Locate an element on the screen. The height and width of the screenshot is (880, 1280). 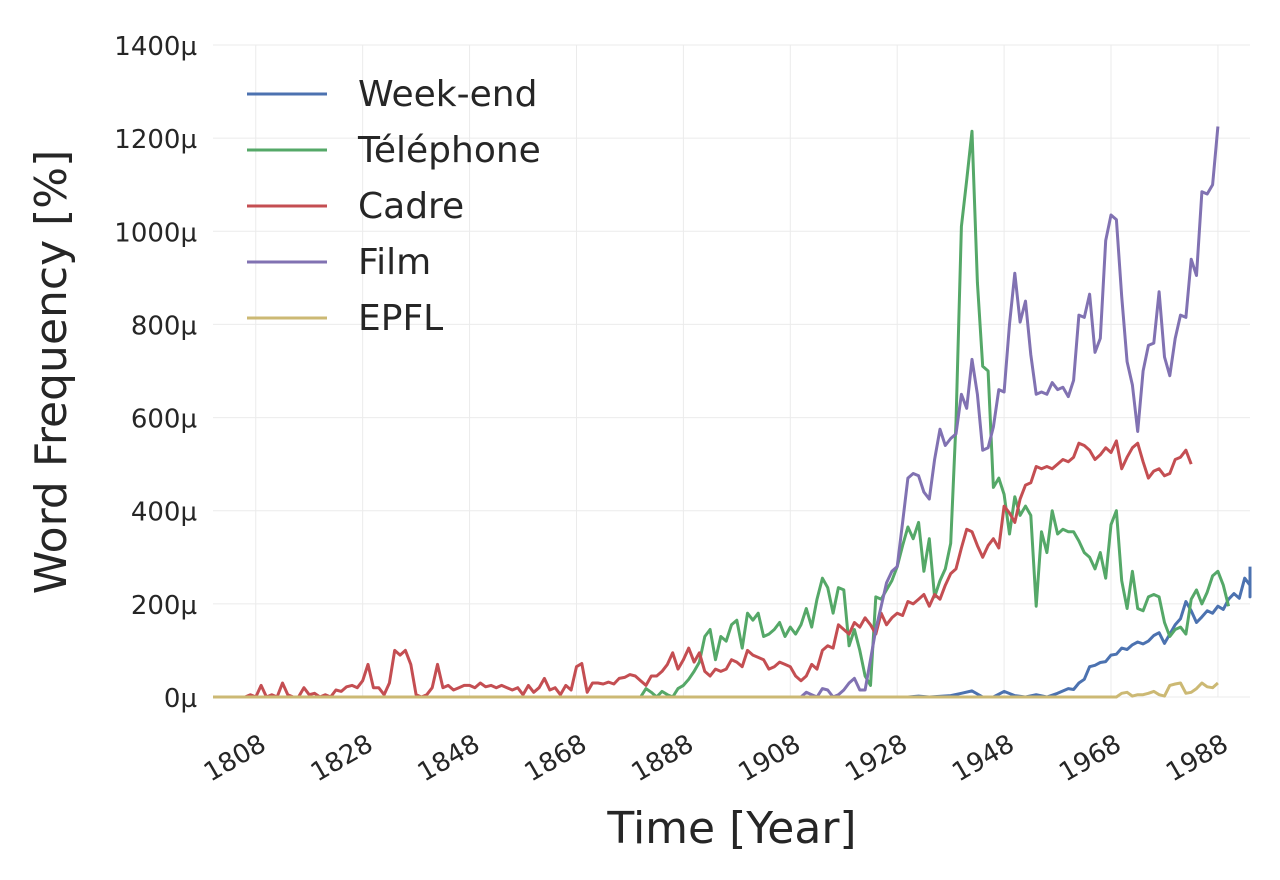
x-tick-label: 1968 is located at coordinates (1090, 758).